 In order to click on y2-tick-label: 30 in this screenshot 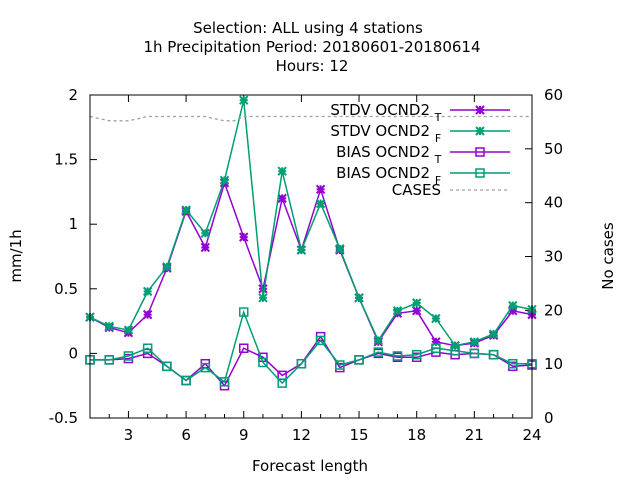, I will do `click(553, 257)`.